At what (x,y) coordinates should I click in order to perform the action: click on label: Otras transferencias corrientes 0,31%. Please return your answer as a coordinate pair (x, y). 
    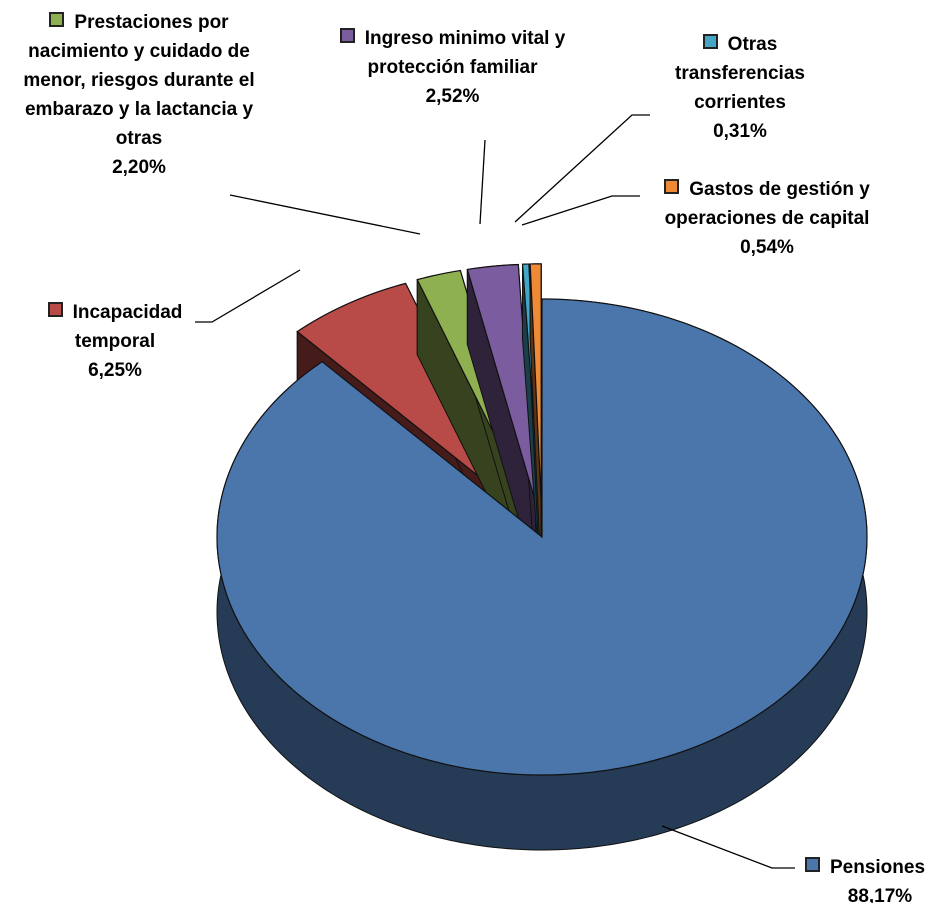
    Looking at the image, I should click on (740, 88).